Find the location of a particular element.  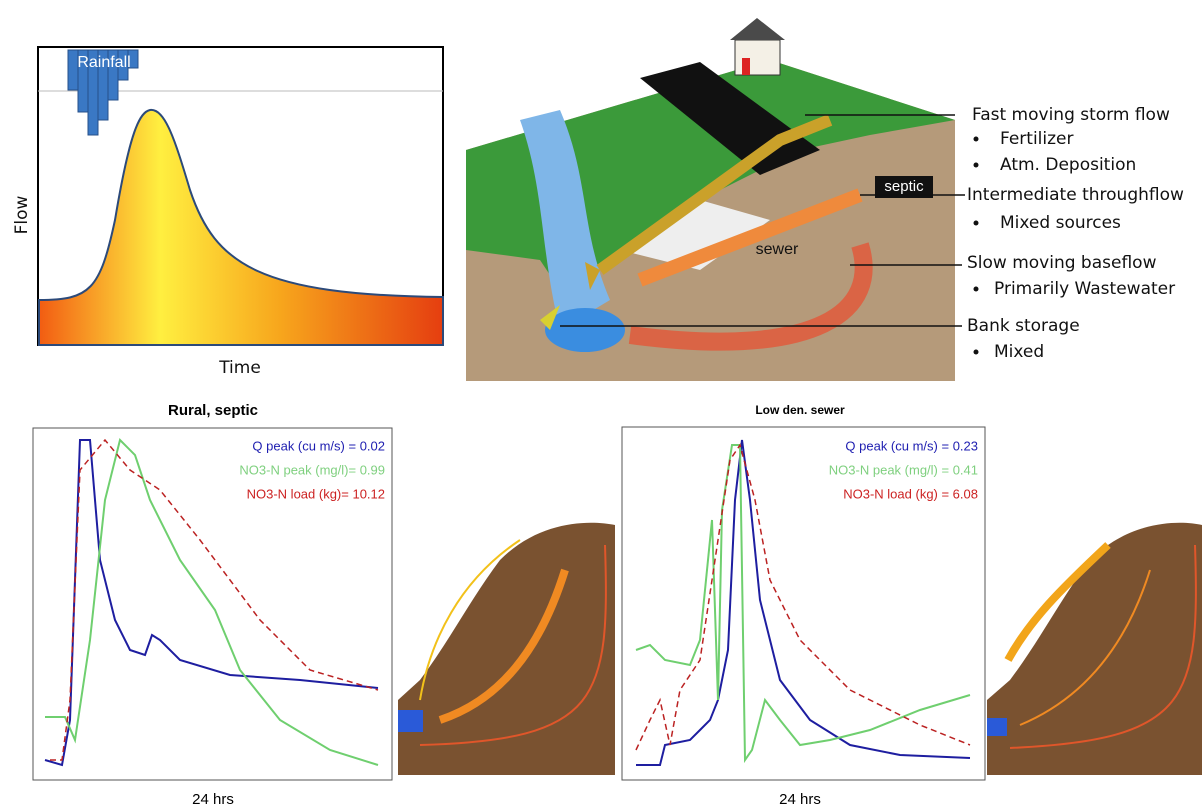

stat: Q peak (cu m/s) = 0.23 is located at coordinates (911, 445).